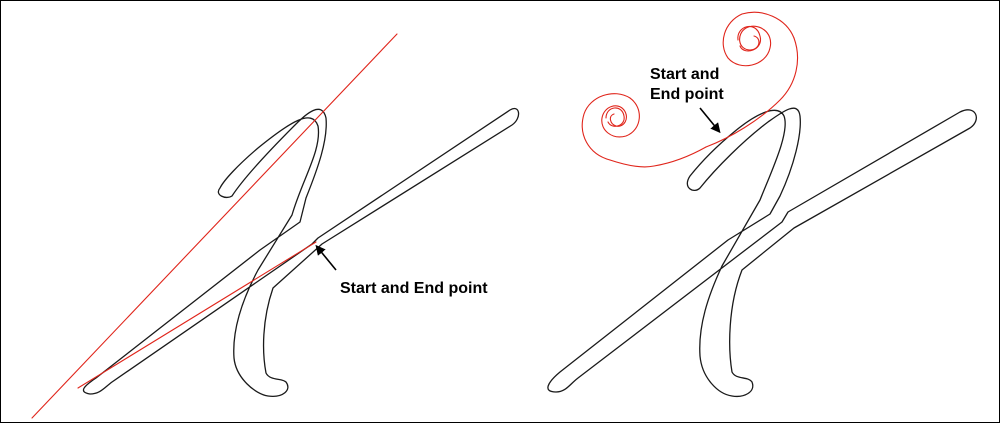 This screenshot has height=423, width=1000. Describe the element at coordinates (197, 315) in the screenshot. I see `left-lead-along-edge` at that location.